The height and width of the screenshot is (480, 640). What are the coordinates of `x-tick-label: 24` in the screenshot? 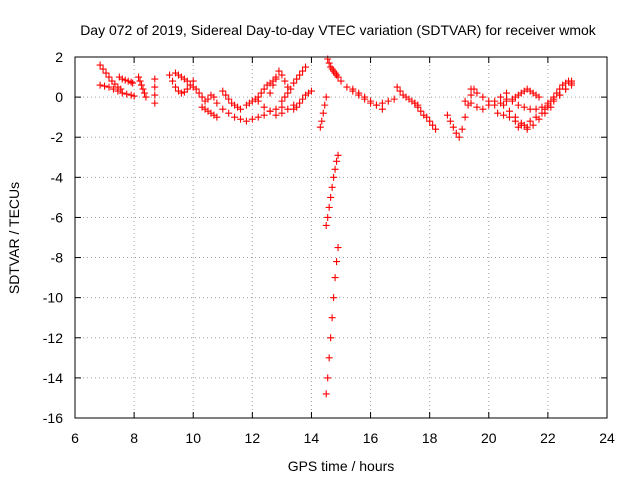 It's located at (607, 438).